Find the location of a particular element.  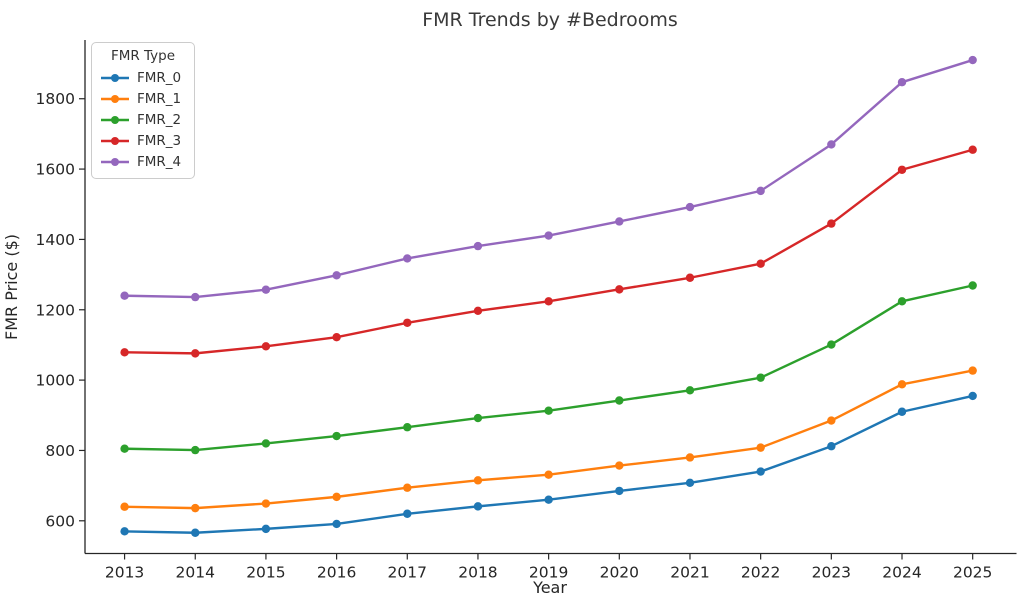

data-point-FMR_1-2022 is located at coordinates (760, 447).